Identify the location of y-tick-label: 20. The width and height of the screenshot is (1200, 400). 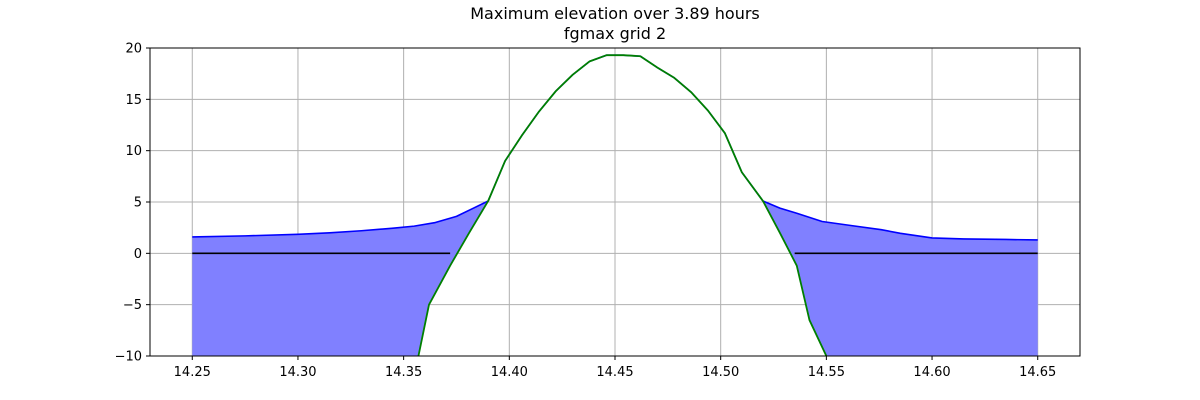
(133, 49).